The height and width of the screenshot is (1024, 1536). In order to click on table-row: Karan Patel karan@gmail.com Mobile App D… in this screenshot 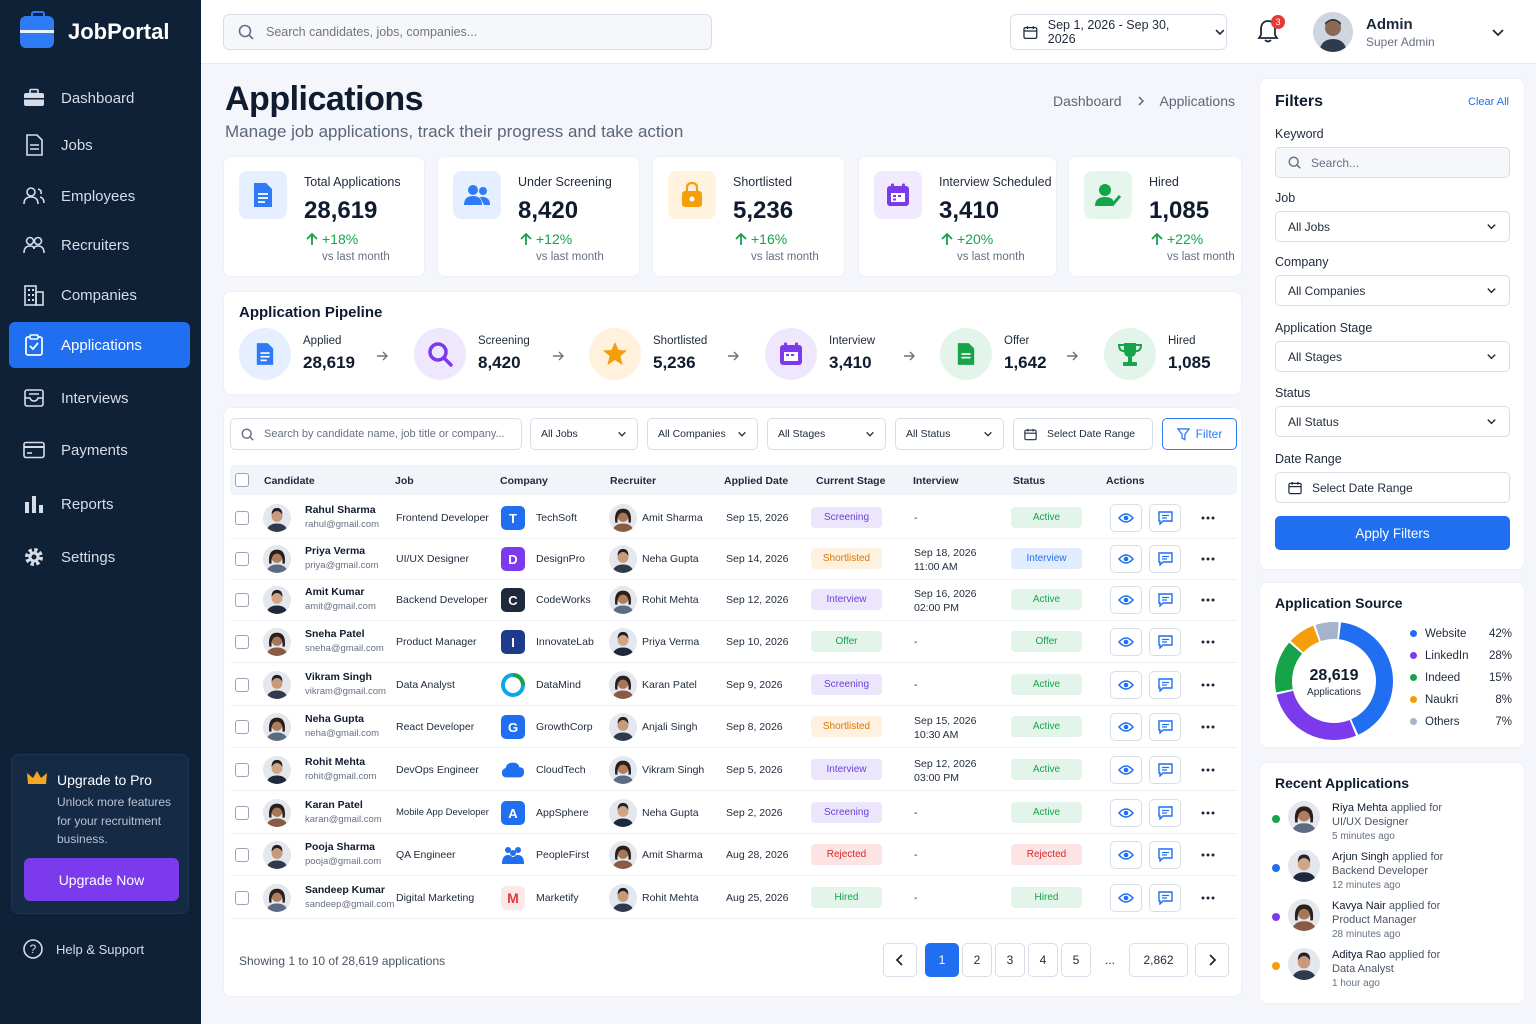, I will do `click(733, 813)`.